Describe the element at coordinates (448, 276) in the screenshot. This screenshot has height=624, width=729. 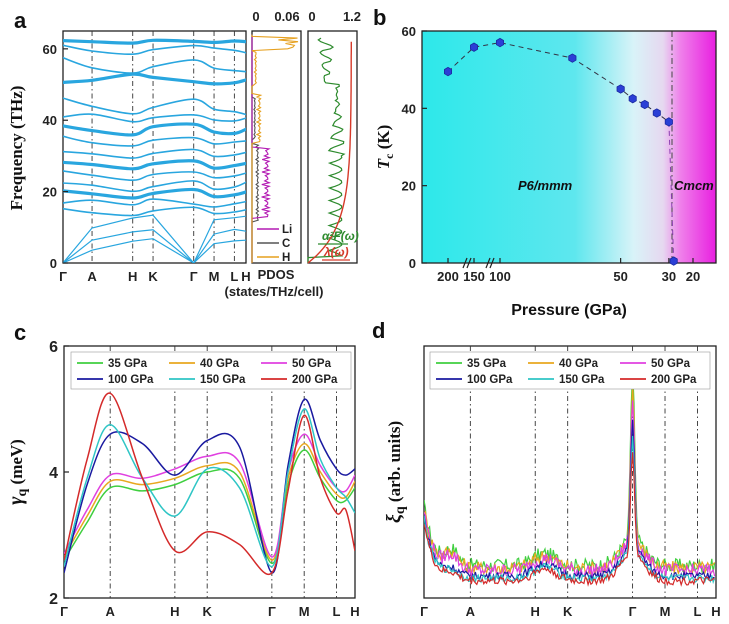
I see `tc-xtick-label-0: 200` at that location.